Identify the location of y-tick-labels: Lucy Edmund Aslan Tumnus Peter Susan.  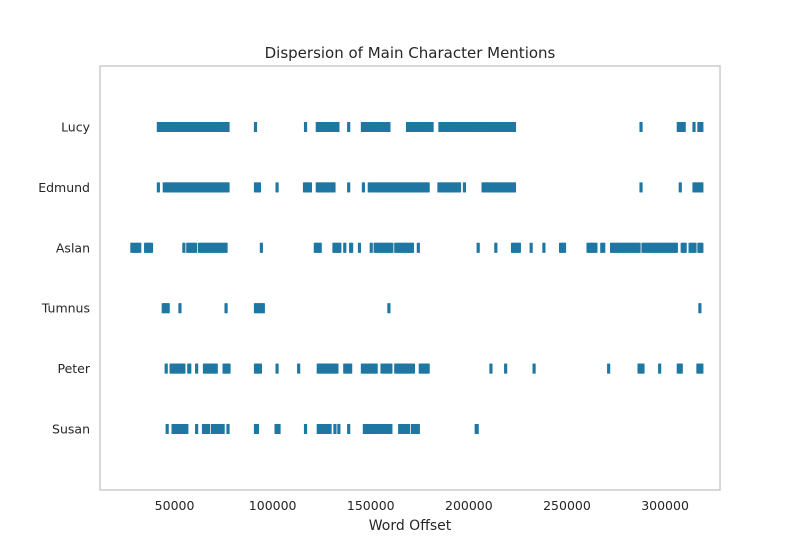
(64, 278).